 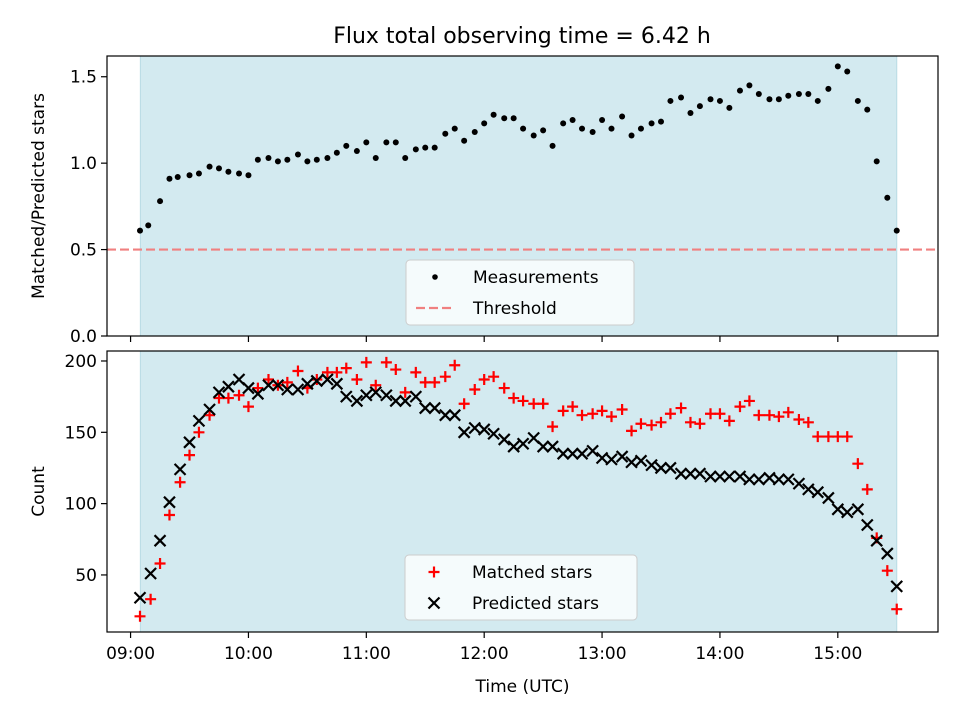 What do you see at coordinates (532, 573) in the screenshot?
I see `legend-label: Matched stars` at bounding box center [532, 573].